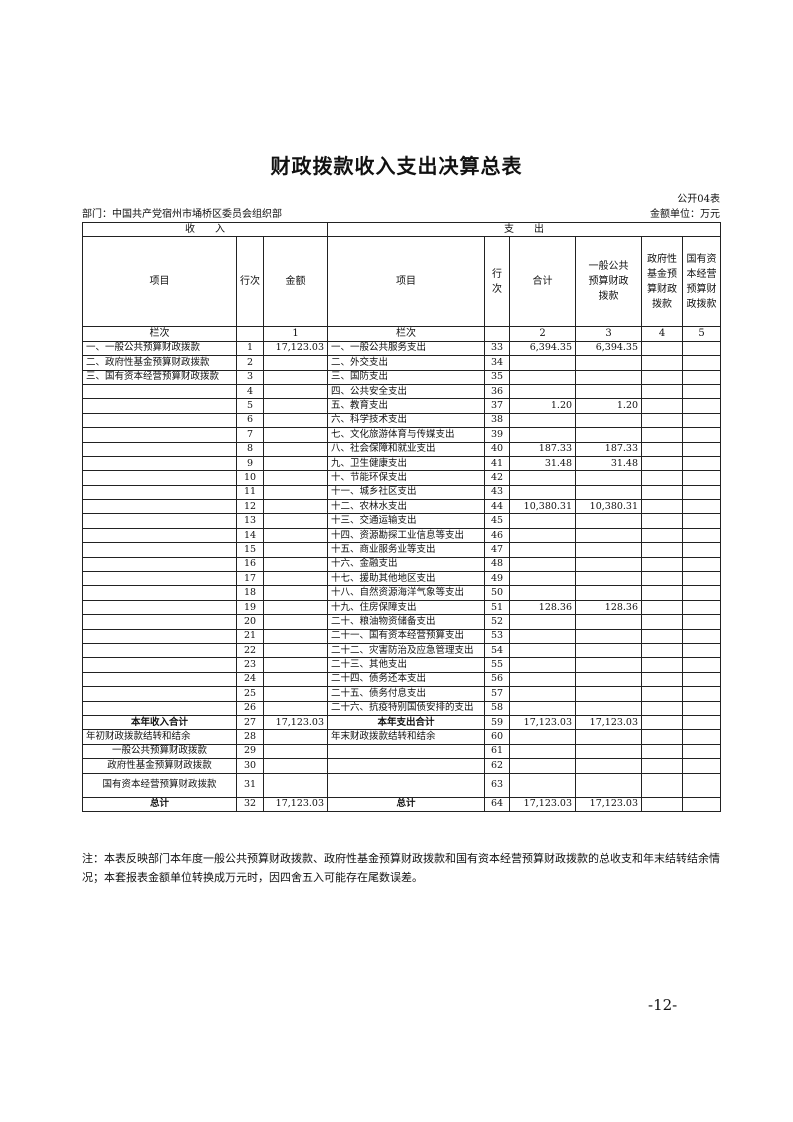  I want to click on income-row-no: 21, so click(250, 636).